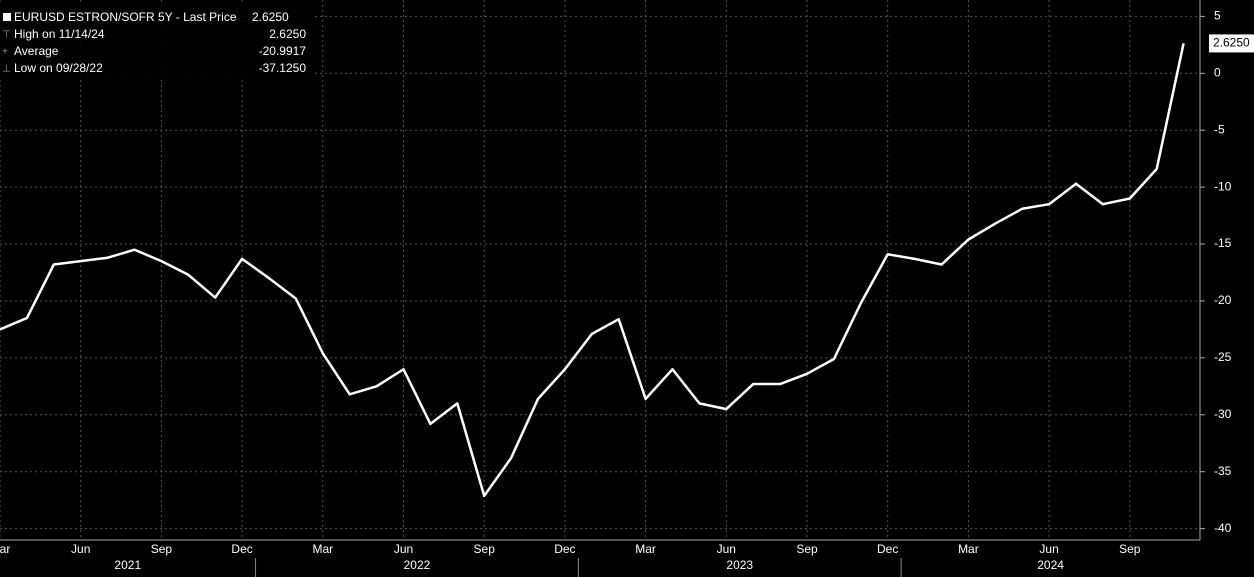  I want to click on y-tick-label: -40, so click(1223, 528).